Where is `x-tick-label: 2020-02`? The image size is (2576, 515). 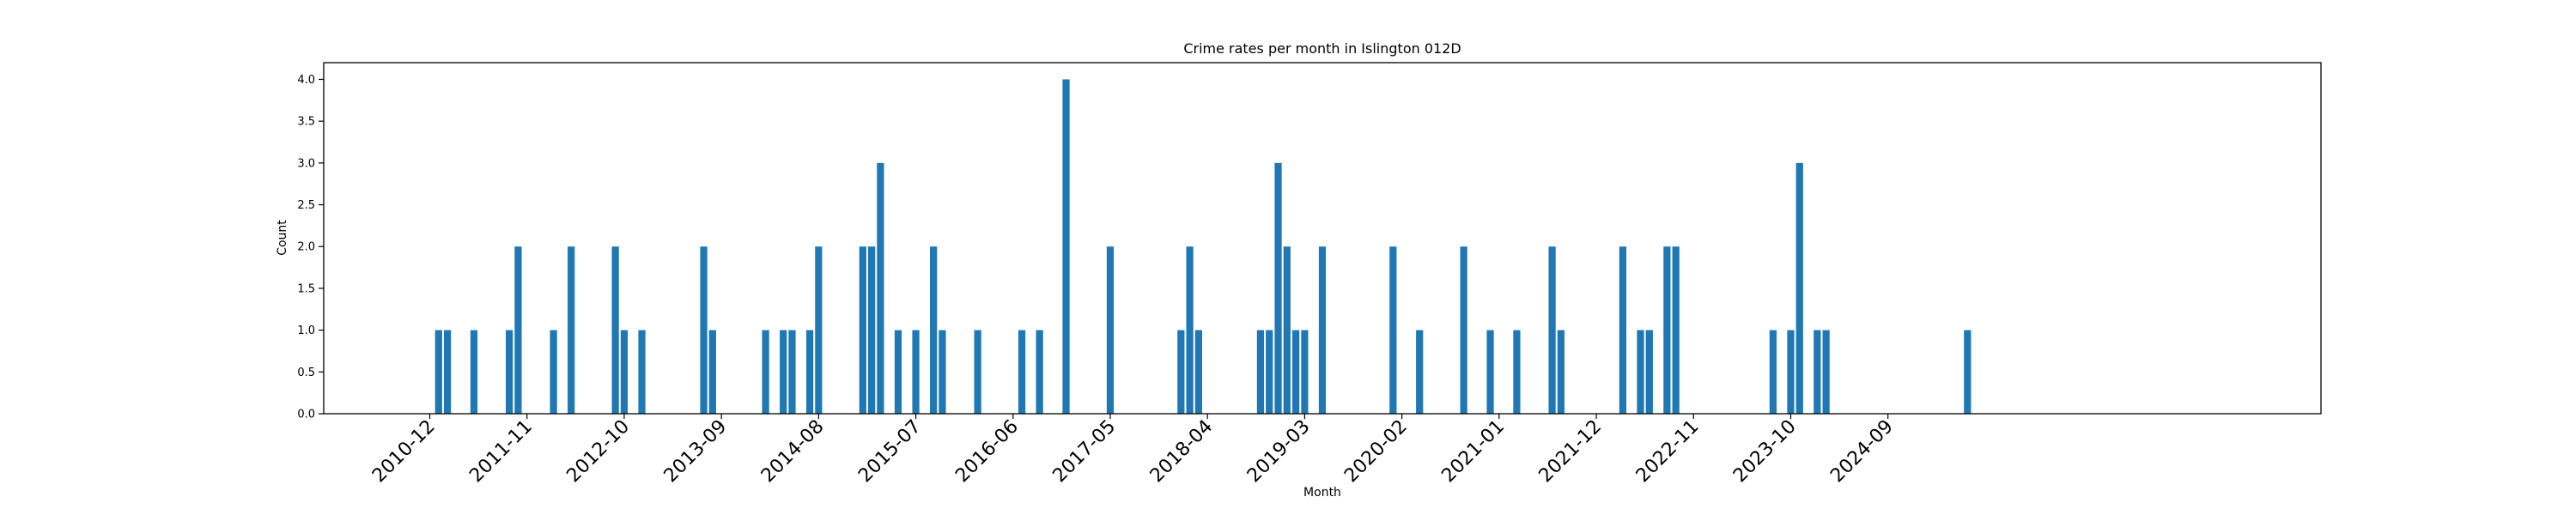
x-tick-label: 2020-02 is located at coordinates (1376, 452).